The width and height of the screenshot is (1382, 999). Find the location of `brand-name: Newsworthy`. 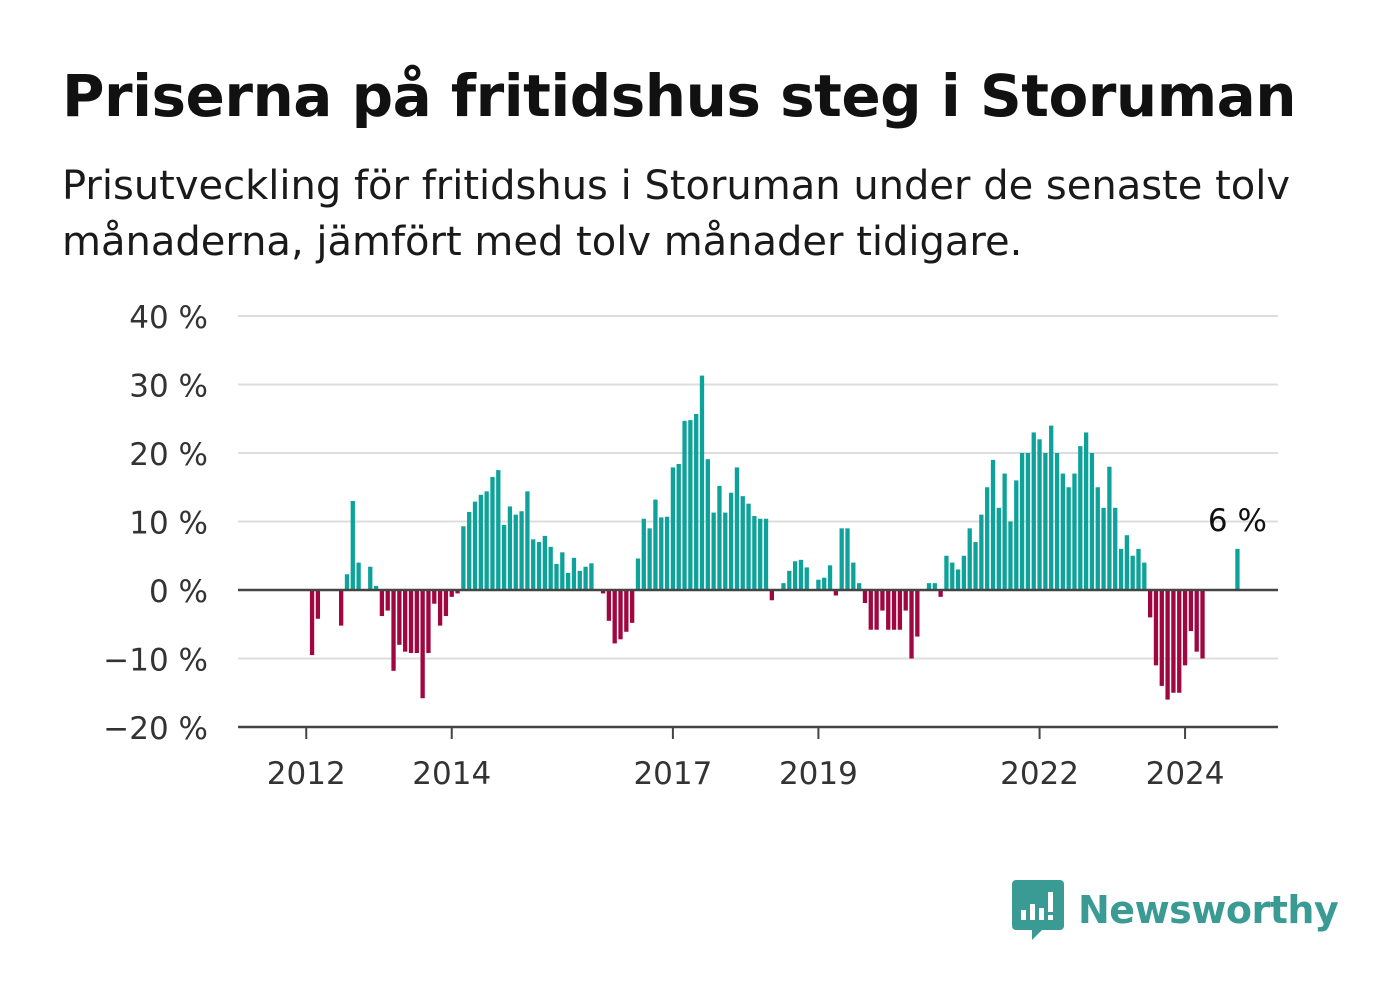

brand-name: Newsworthy is located at coordinates (1208, 910).